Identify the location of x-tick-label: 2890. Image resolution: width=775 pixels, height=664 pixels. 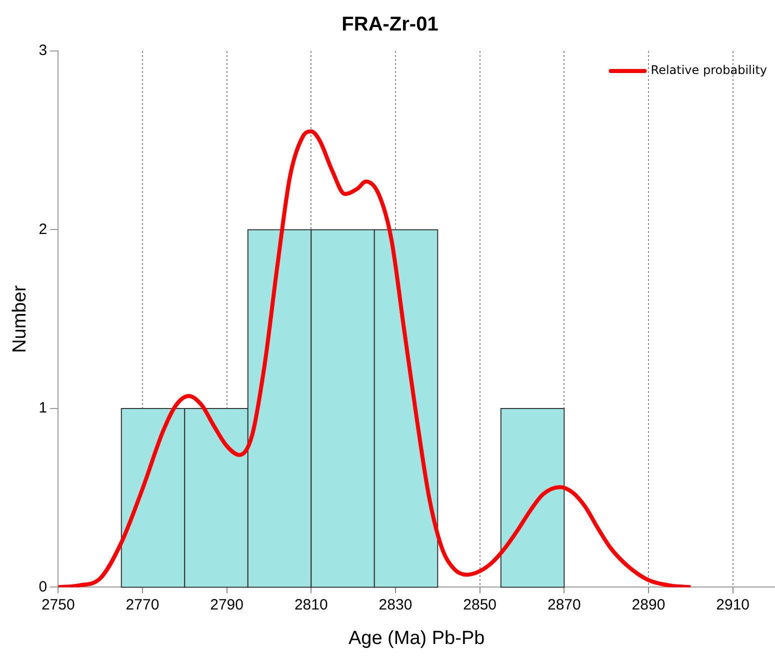
(649, 605).